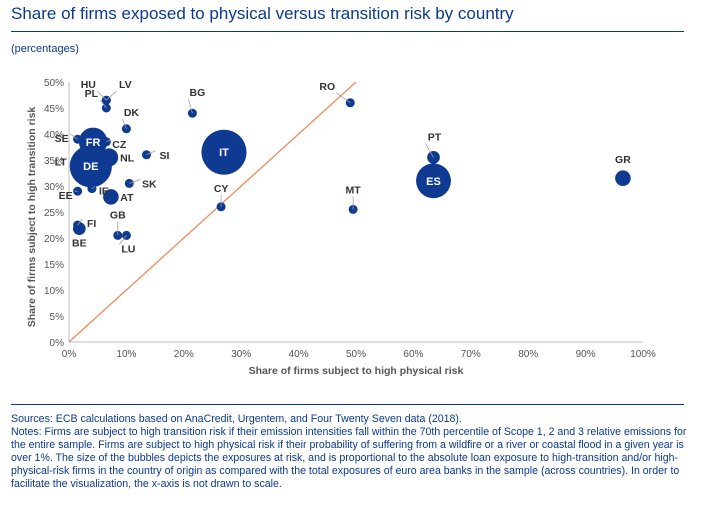  I want to click on point-label-gr: GR, so click(623, 160).